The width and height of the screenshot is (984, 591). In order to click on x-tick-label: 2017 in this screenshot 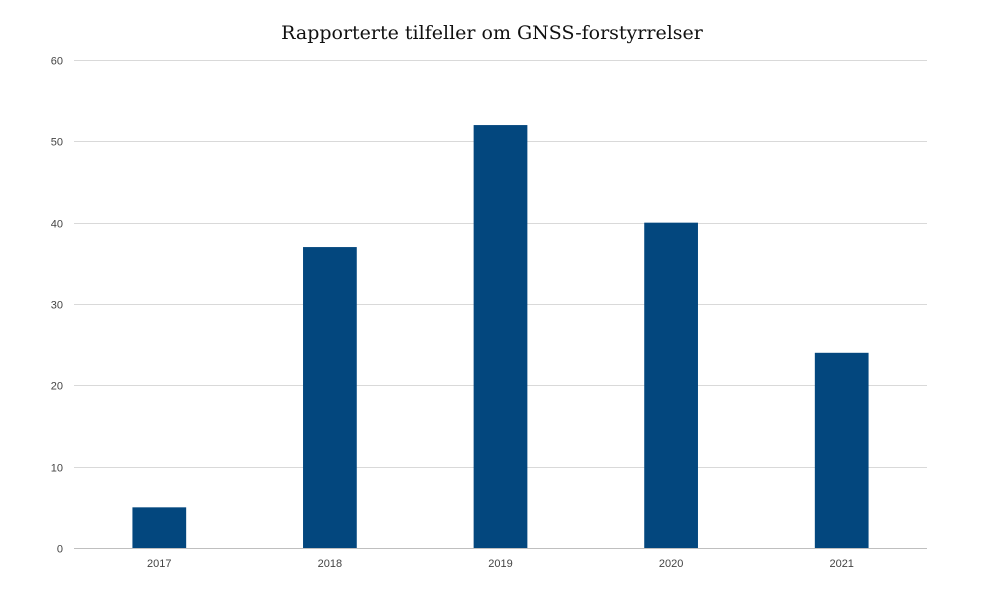, I will do `click(159, 564)`.